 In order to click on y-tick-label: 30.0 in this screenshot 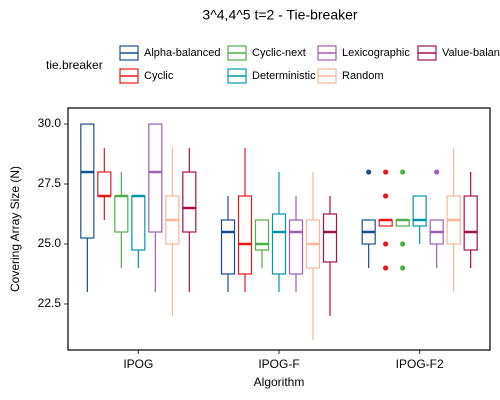, I will do `click(50, 123)`.